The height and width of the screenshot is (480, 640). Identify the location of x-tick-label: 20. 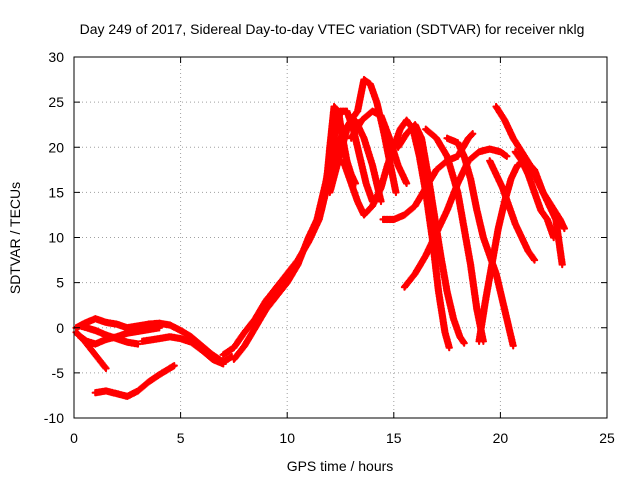
(501, 438).